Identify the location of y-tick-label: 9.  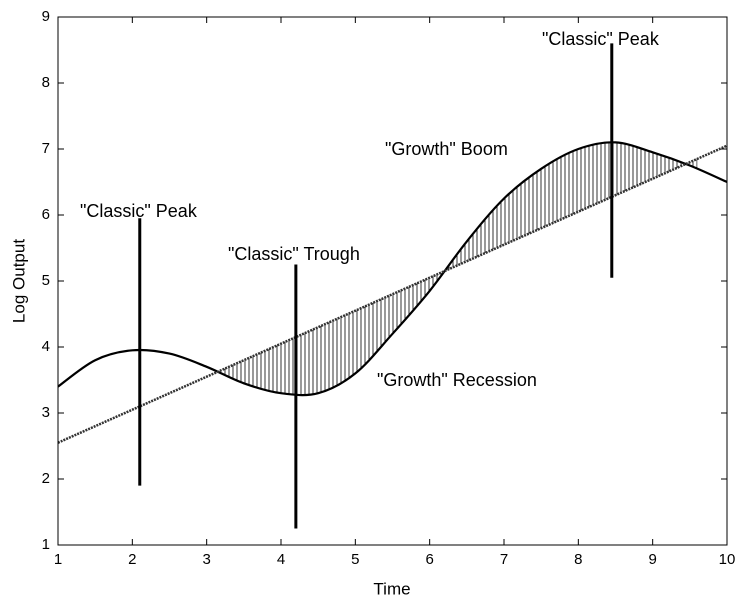
(46, 16).